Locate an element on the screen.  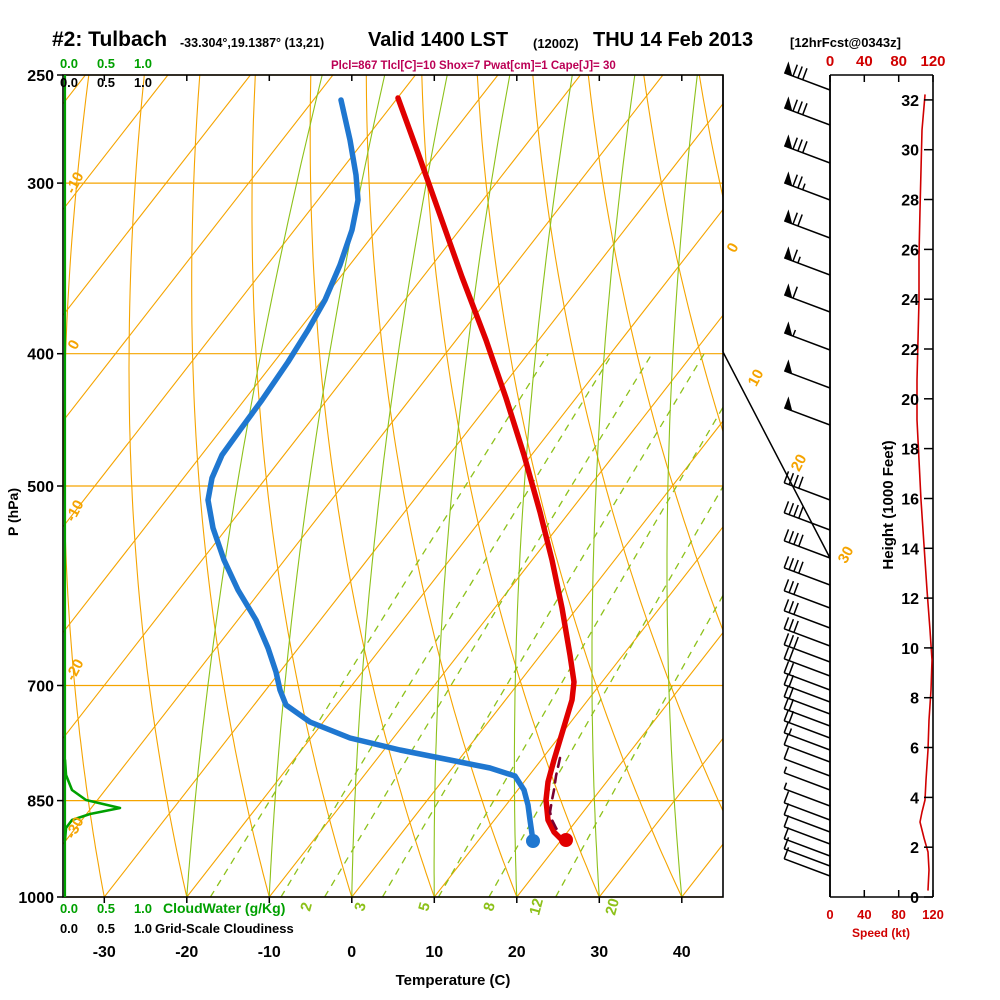
mixing-ratio-label: 2 is located at coordinates (306, 907).